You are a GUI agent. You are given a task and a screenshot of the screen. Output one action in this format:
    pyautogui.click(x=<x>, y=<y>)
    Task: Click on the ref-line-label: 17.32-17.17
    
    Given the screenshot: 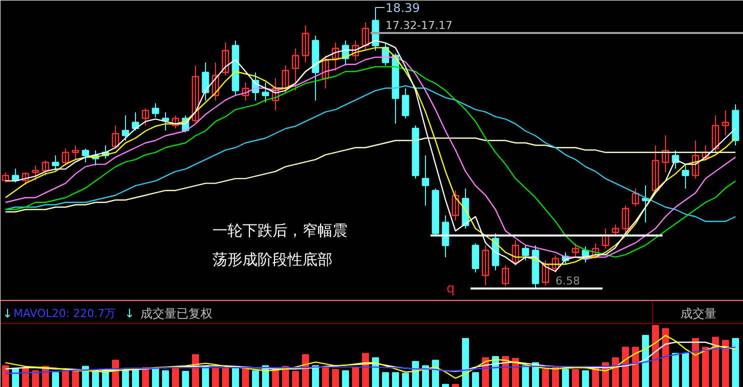 What is the action you would take?
    pyautogui.click(x=419, y=25)
    